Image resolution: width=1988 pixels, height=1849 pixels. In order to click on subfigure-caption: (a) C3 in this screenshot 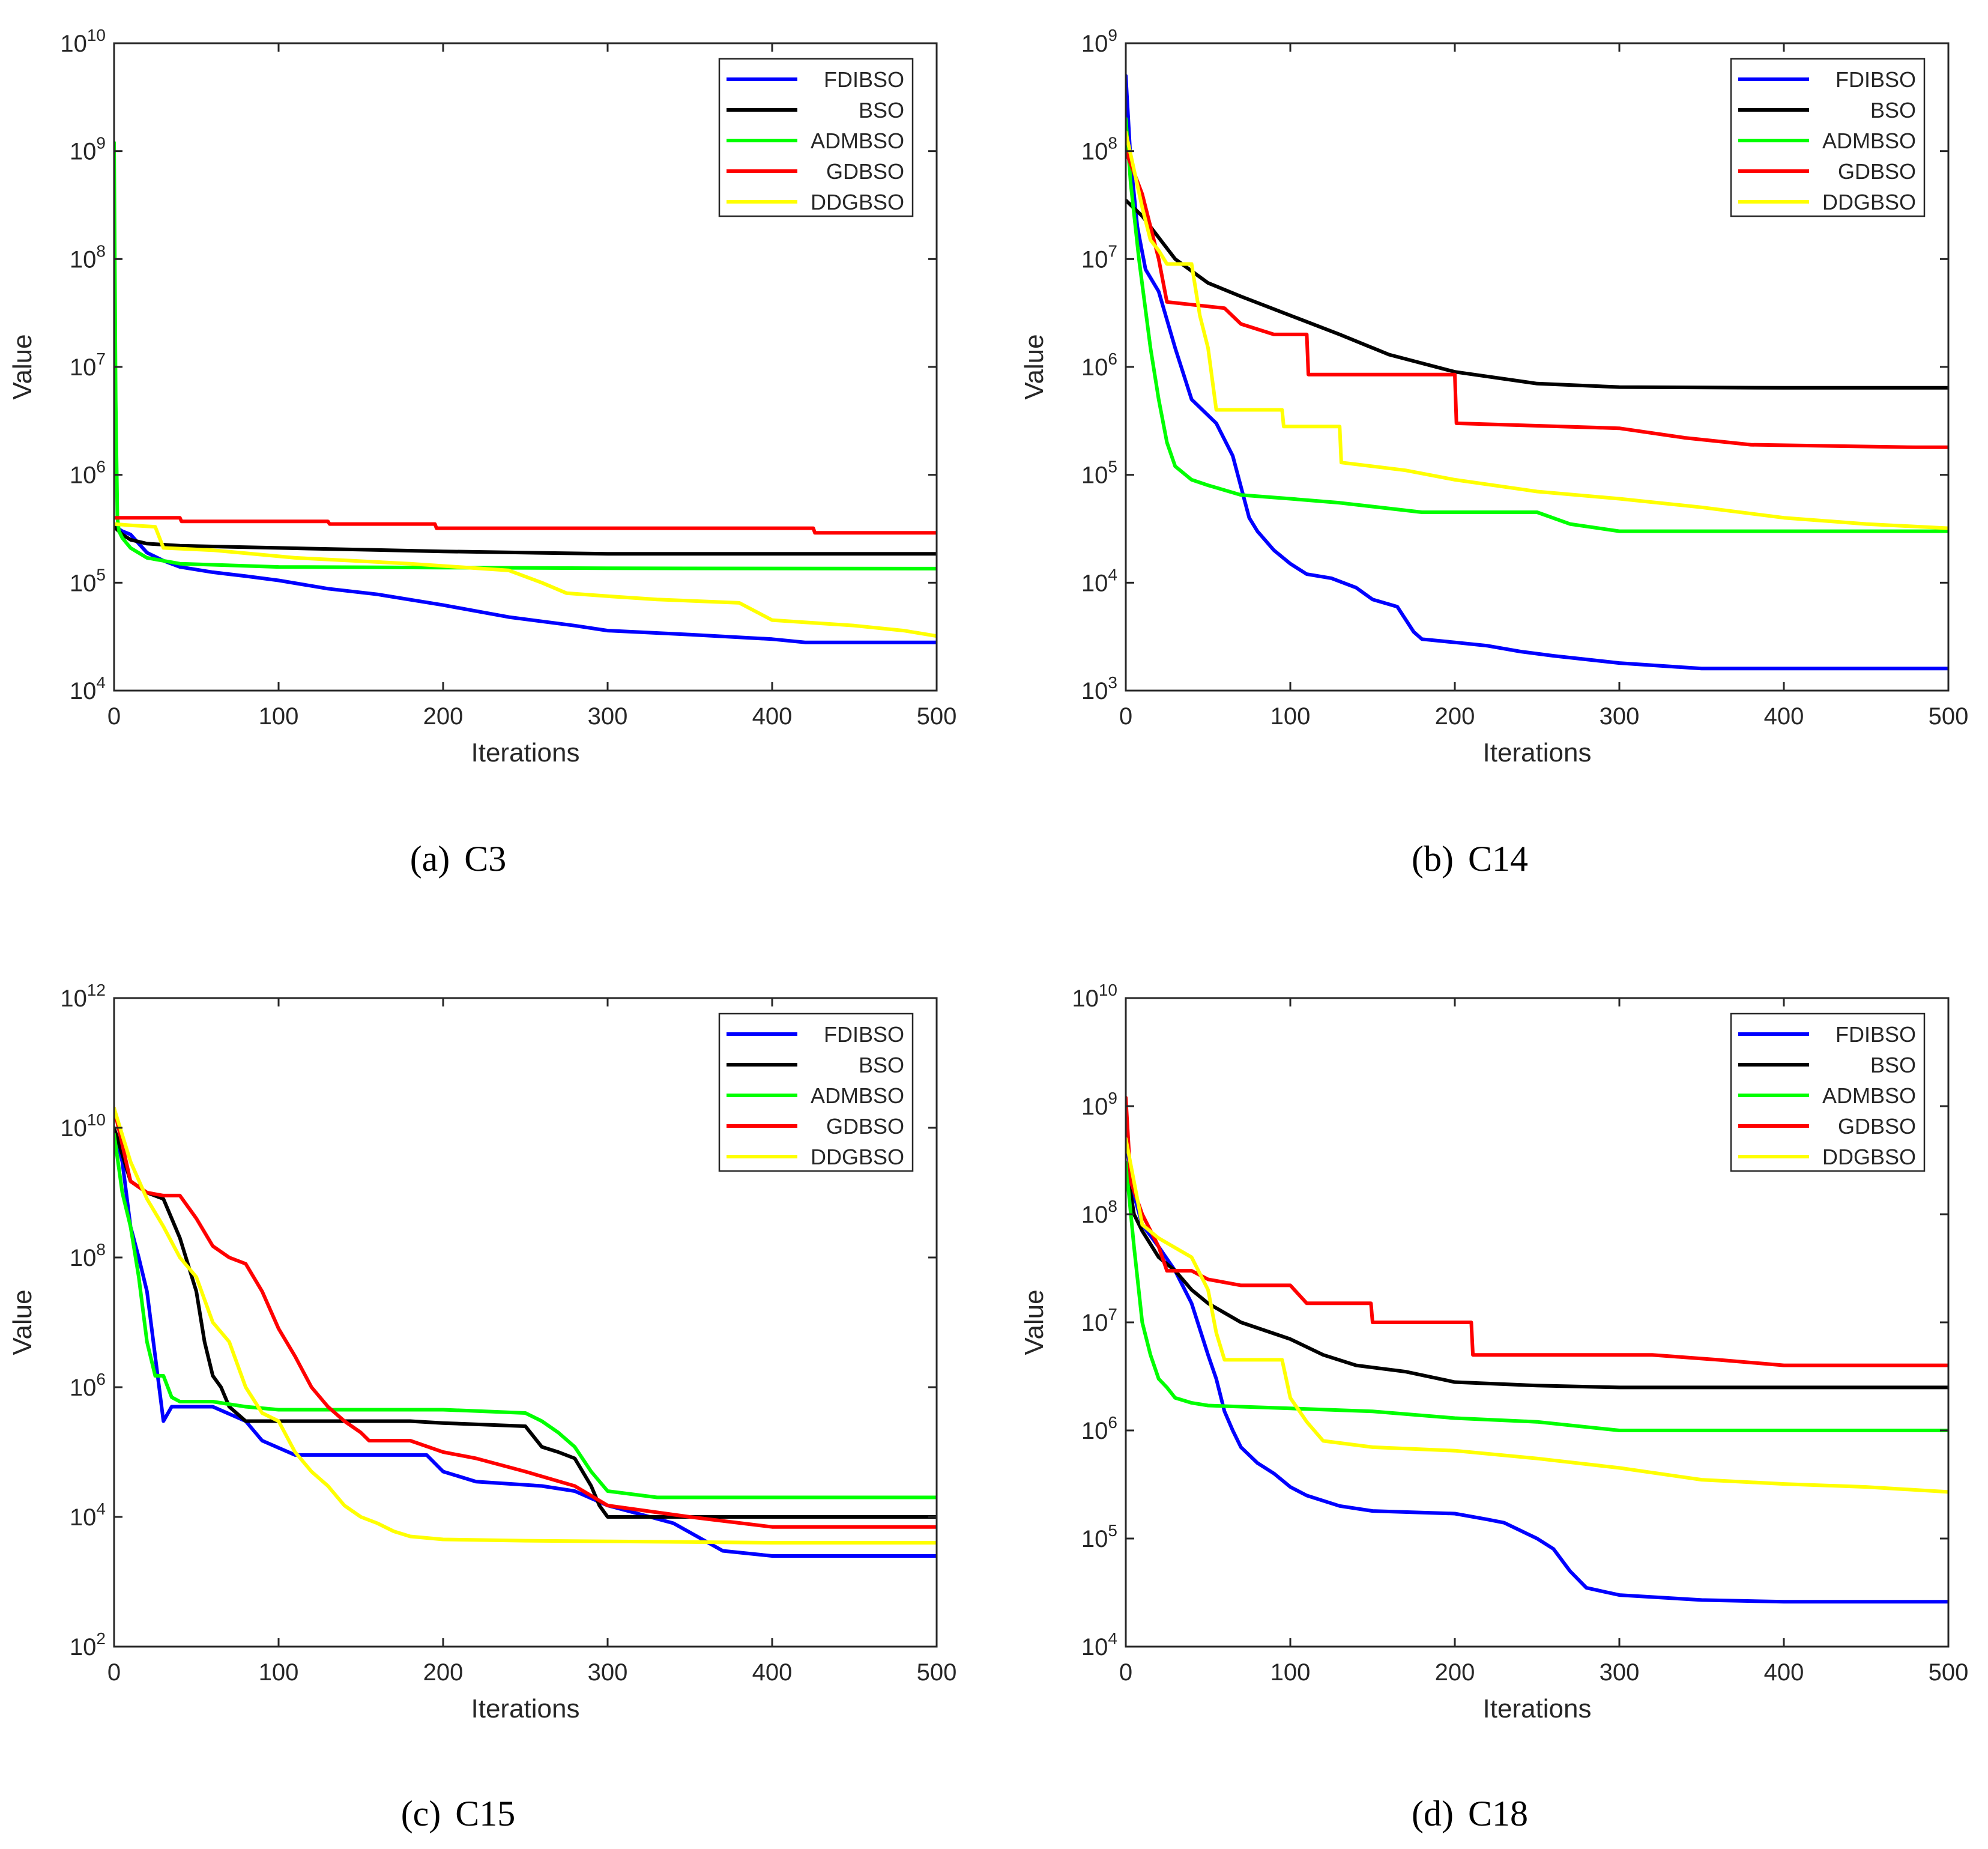, I will do `click(458, 859)`.